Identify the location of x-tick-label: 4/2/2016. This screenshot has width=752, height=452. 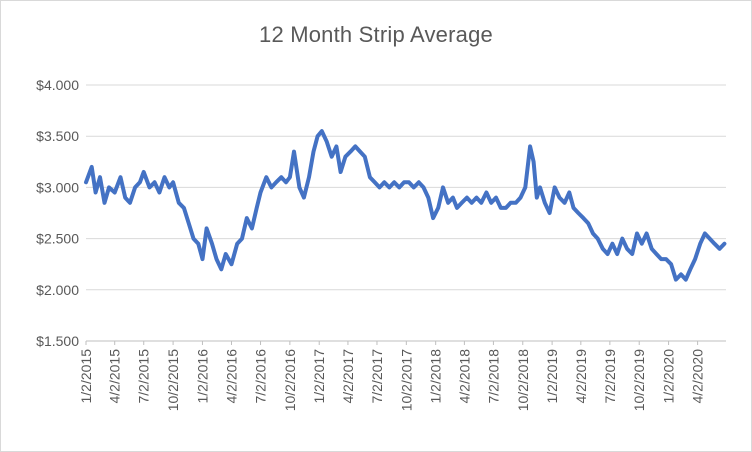
(231, 376).